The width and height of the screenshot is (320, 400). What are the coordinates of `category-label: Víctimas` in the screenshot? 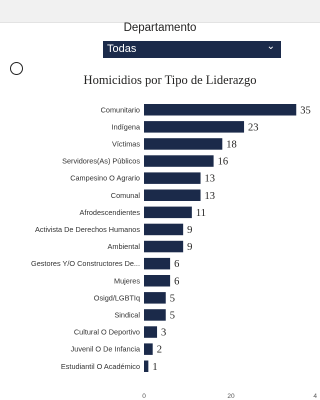 It's located at (126, 143).